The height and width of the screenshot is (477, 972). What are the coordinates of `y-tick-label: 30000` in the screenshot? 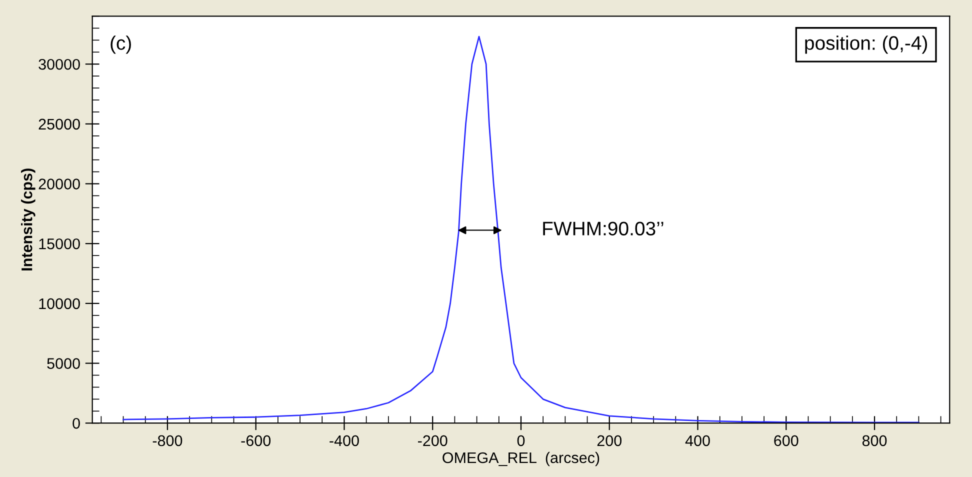 It's located at (59, 64).